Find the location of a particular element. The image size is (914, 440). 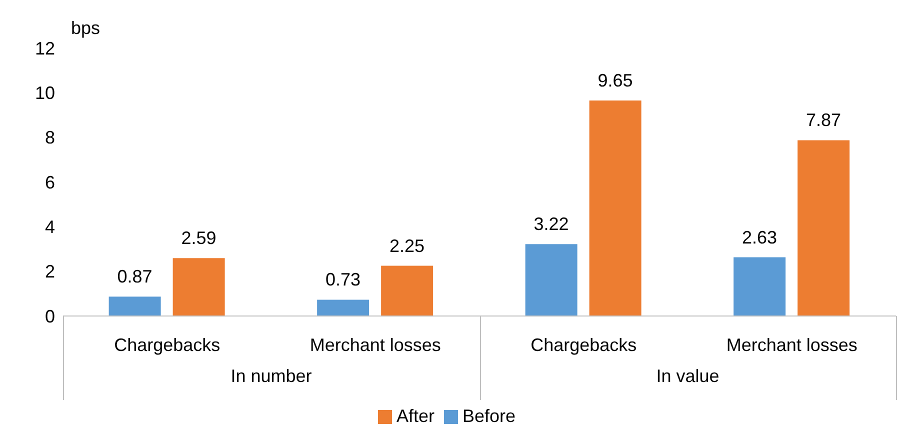

y-tick-label: 12 is located at coordinates (44, 48).